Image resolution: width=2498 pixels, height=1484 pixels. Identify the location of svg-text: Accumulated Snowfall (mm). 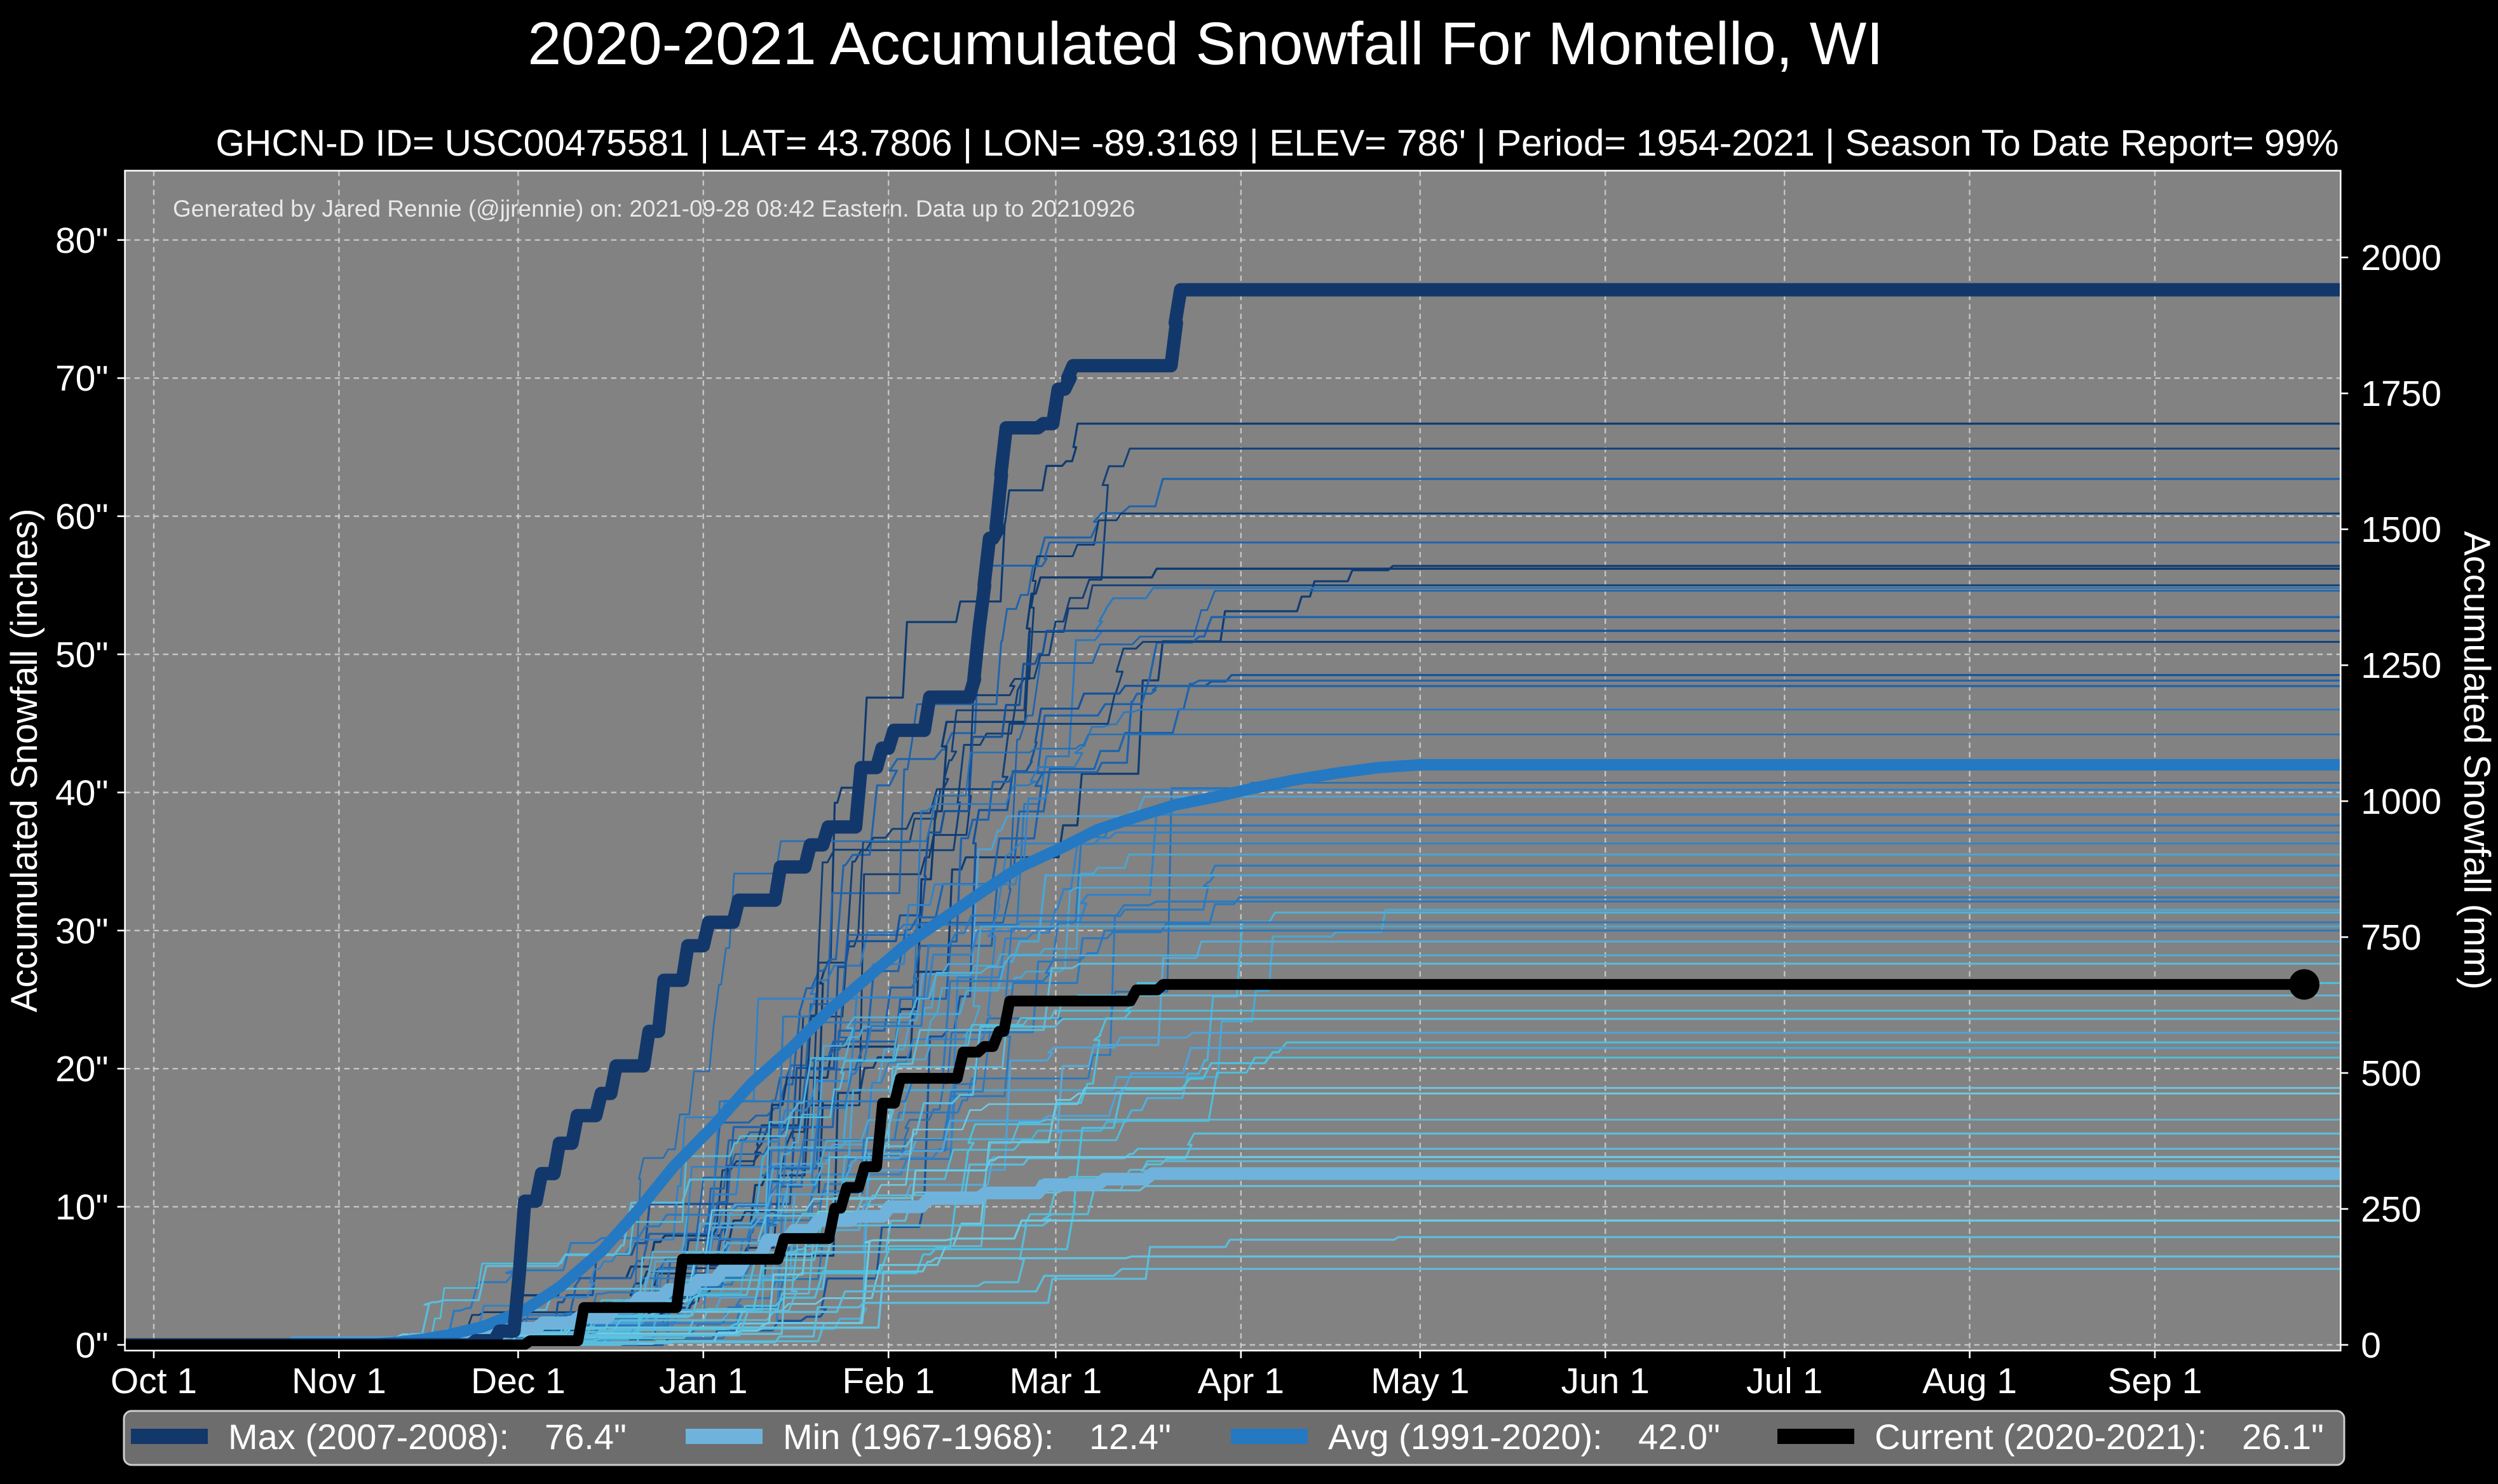
(2476, 760).